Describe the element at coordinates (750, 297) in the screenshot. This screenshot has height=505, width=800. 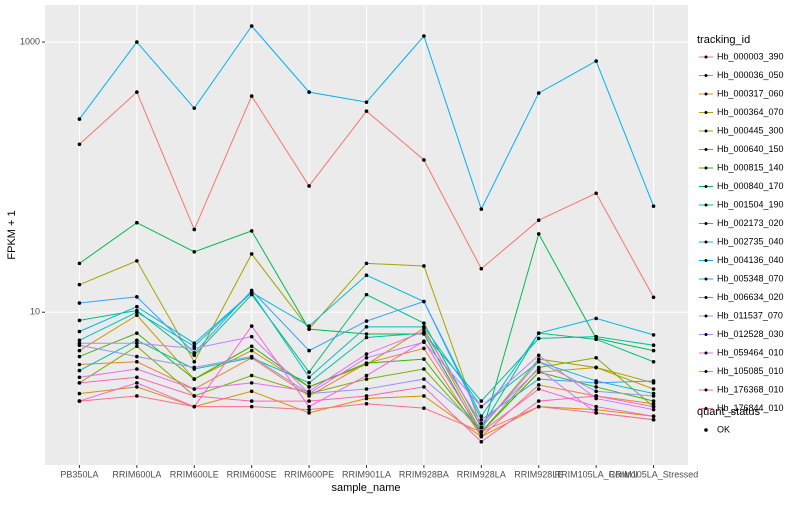
I see `legend-label: Hb_006634_020` at that location.